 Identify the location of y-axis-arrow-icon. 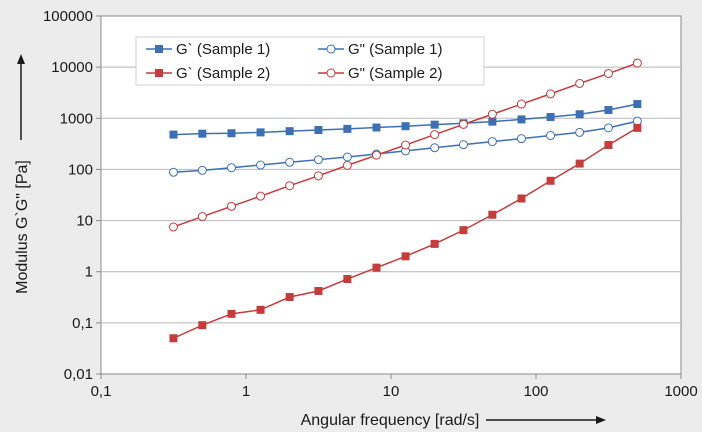
(21, 97).